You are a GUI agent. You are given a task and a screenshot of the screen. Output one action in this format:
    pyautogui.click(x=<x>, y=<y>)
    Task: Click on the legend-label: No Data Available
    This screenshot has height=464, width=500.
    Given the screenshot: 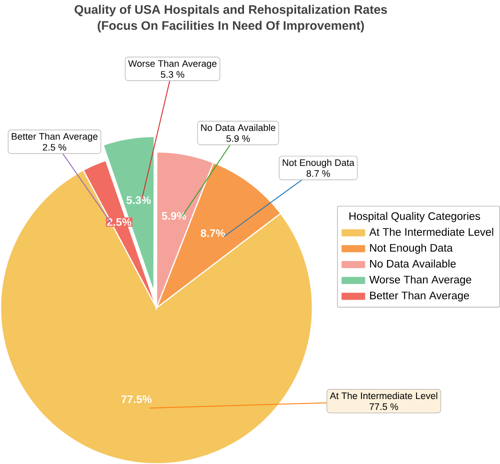 What is the action you would take?
    pyautogui.click(x=413, y=263)
    